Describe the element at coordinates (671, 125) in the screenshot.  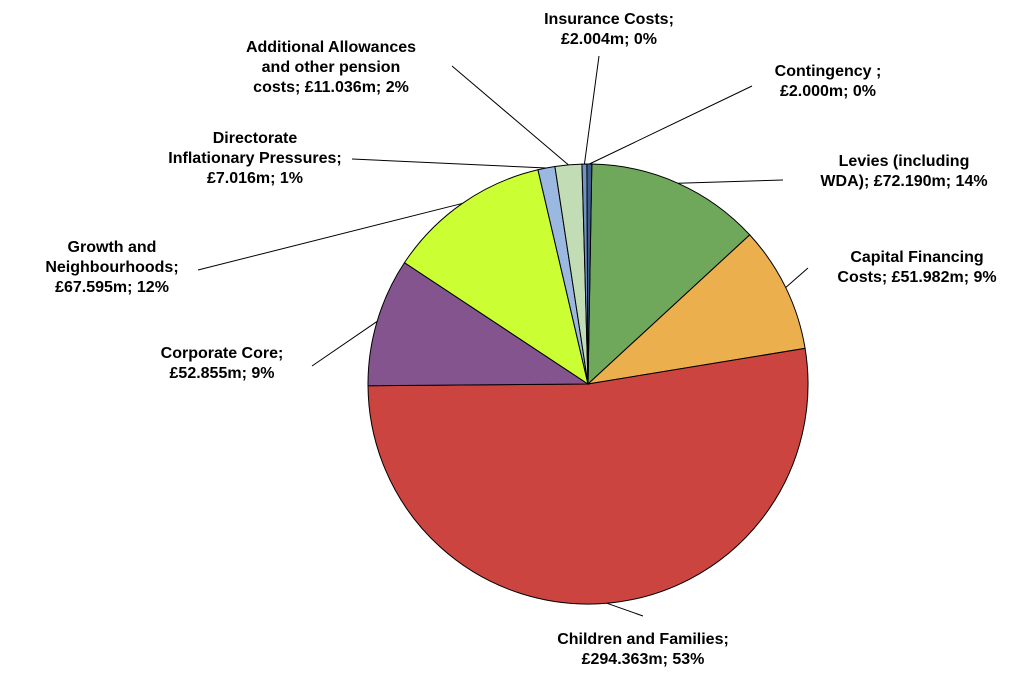
I see `leader-line-contingency` at that location.